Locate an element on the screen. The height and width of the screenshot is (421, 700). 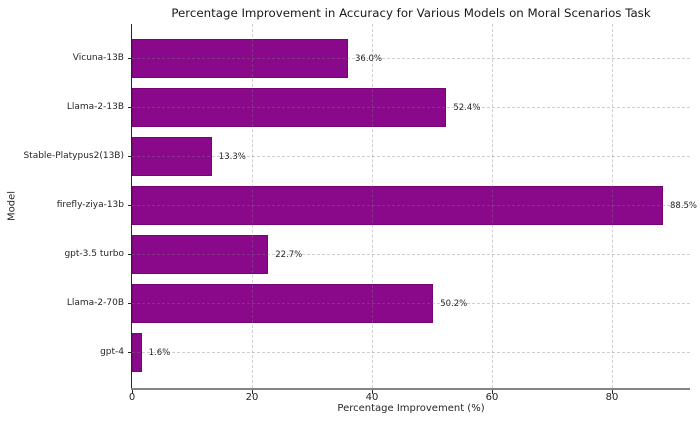
bar-gpt-3.5 turbo is located at coordinates (200, 254).